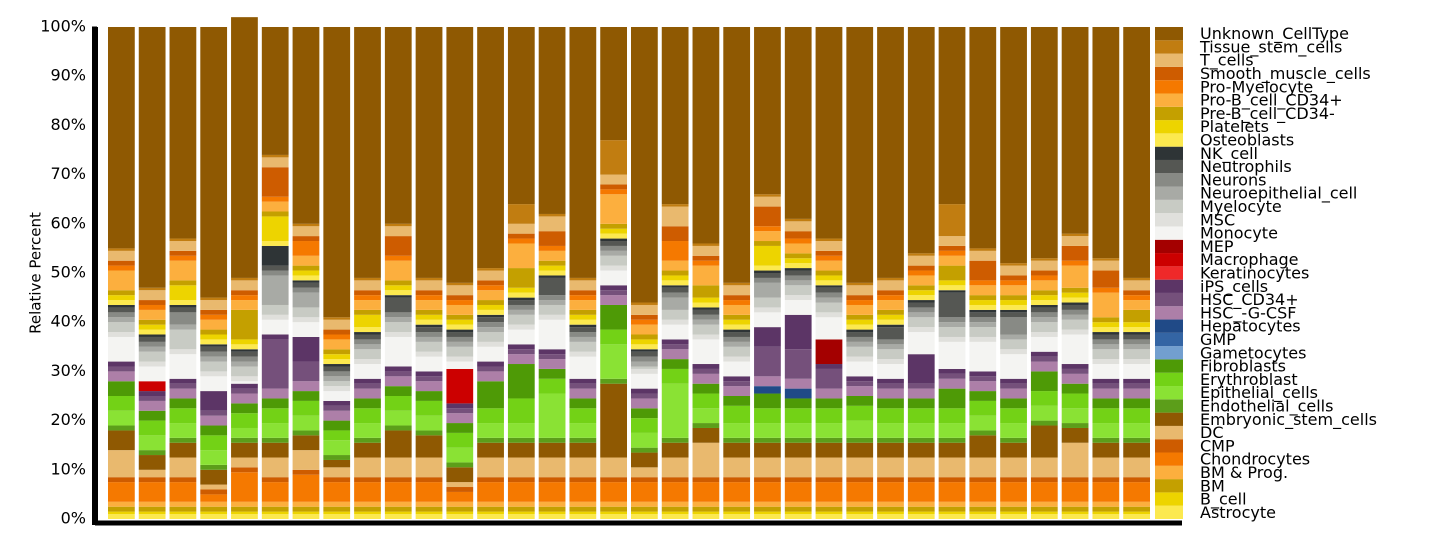  Describe the element at coordinates (1267, 114) in the screenshot. I see `legend-label: Pre-B_cell_CD34-` at that location.